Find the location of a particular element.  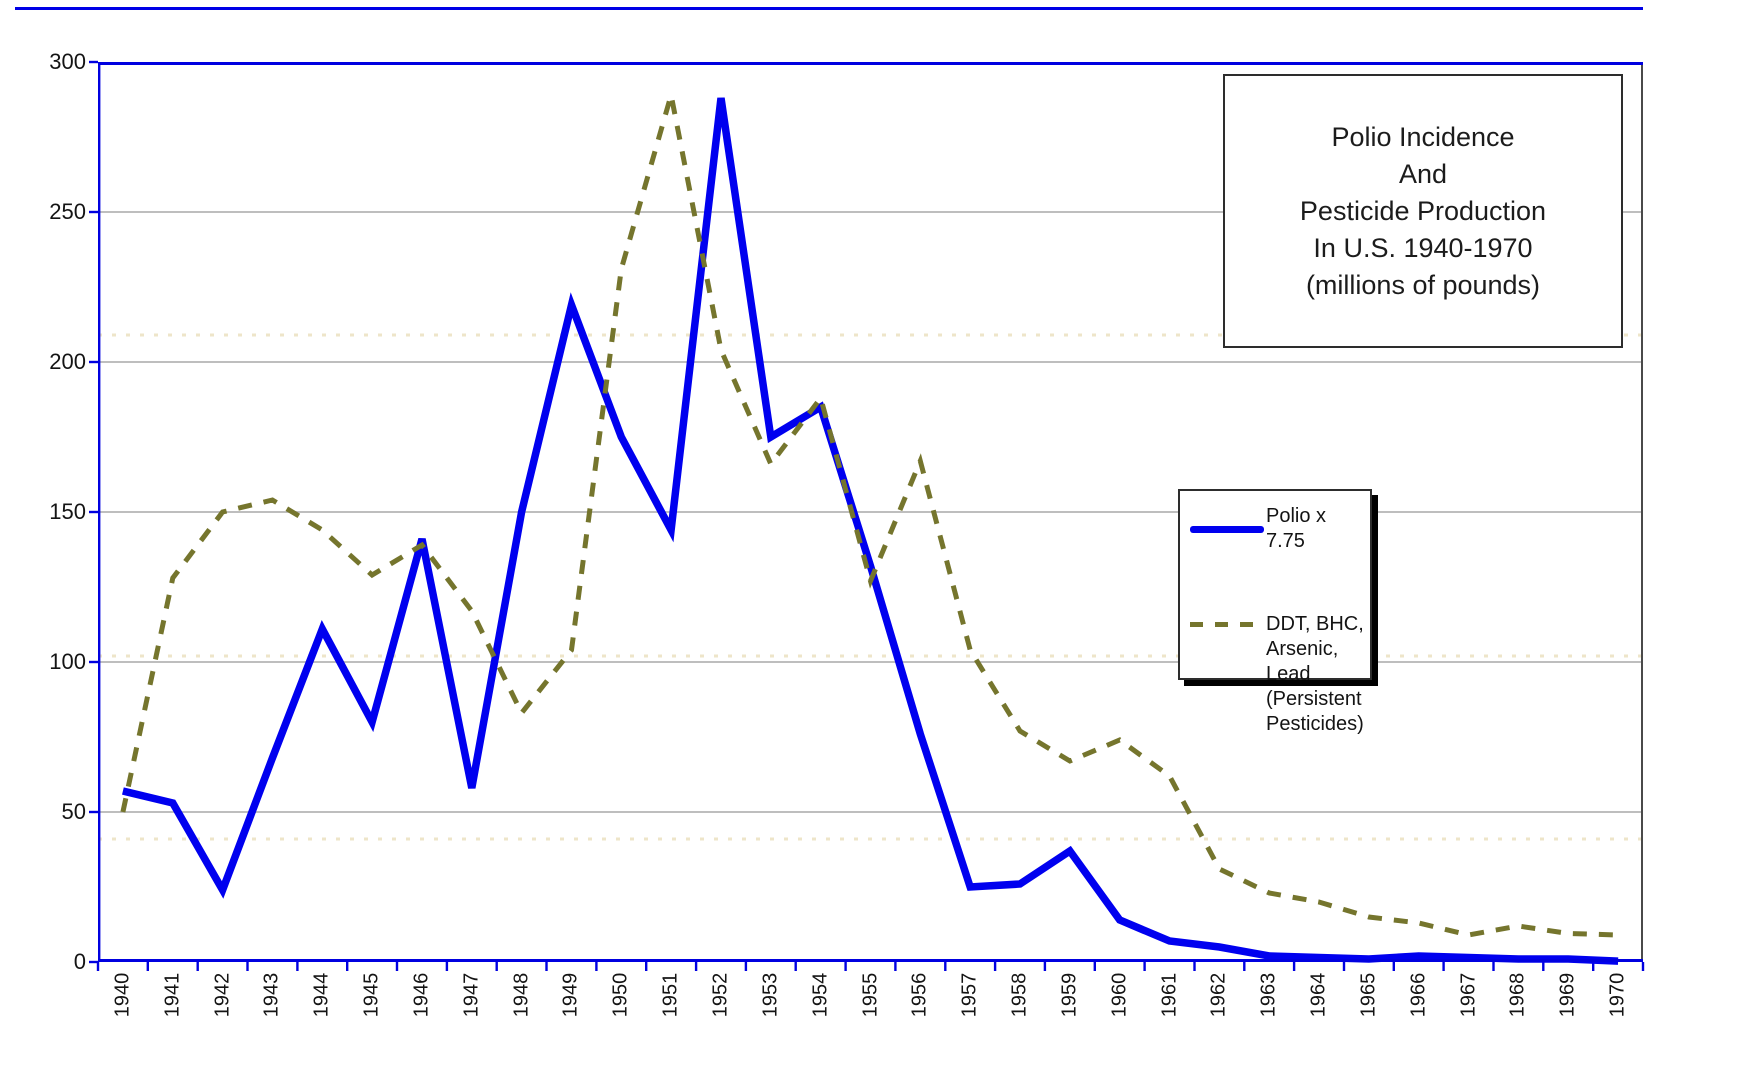

x-axis-label: 1949 is located at coordinates (570, 995).